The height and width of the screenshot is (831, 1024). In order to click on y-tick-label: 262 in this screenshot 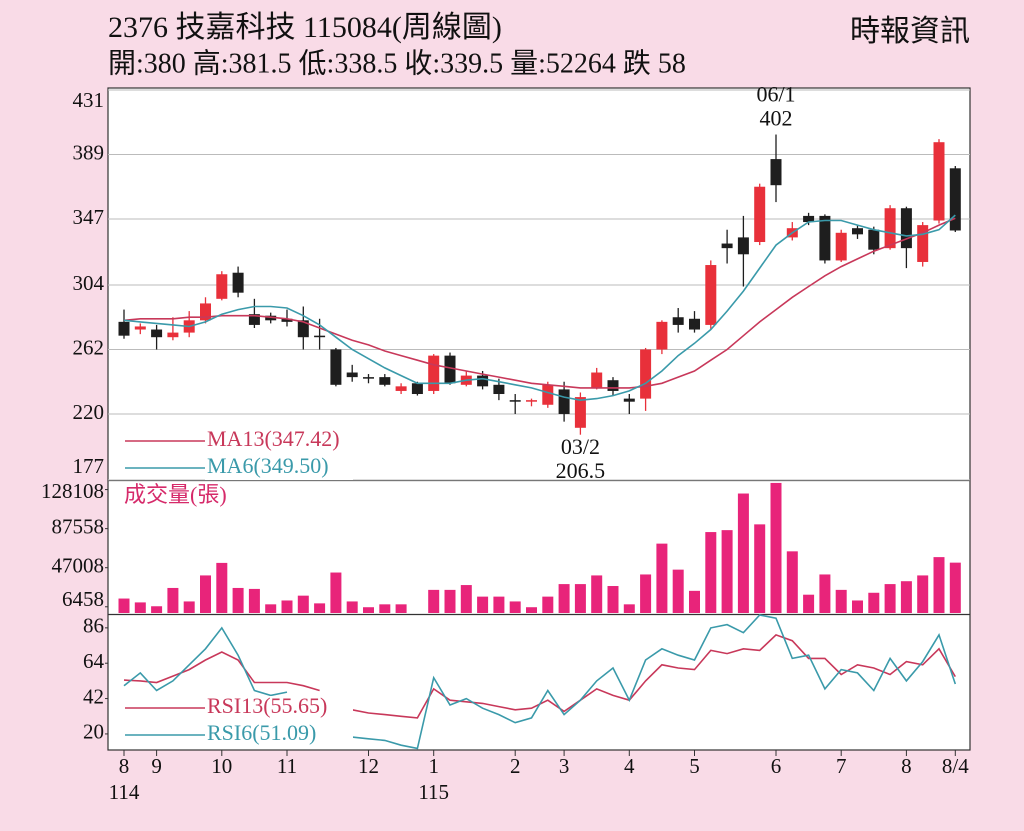, I will do `click(89, 347)`.